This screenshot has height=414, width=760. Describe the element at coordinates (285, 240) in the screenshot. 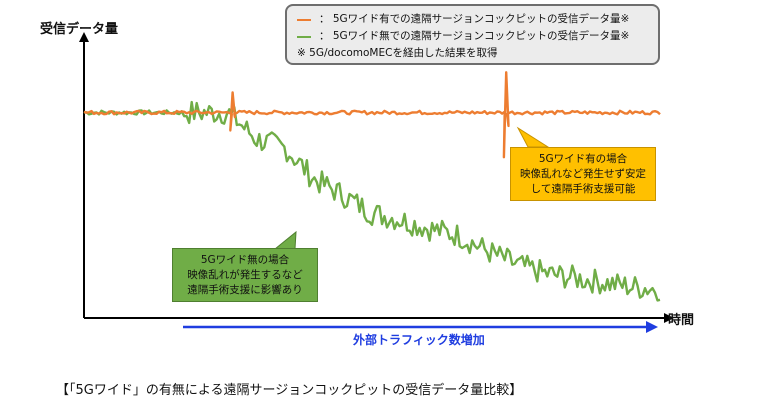

I see `annotation-pointer-green` at that location.